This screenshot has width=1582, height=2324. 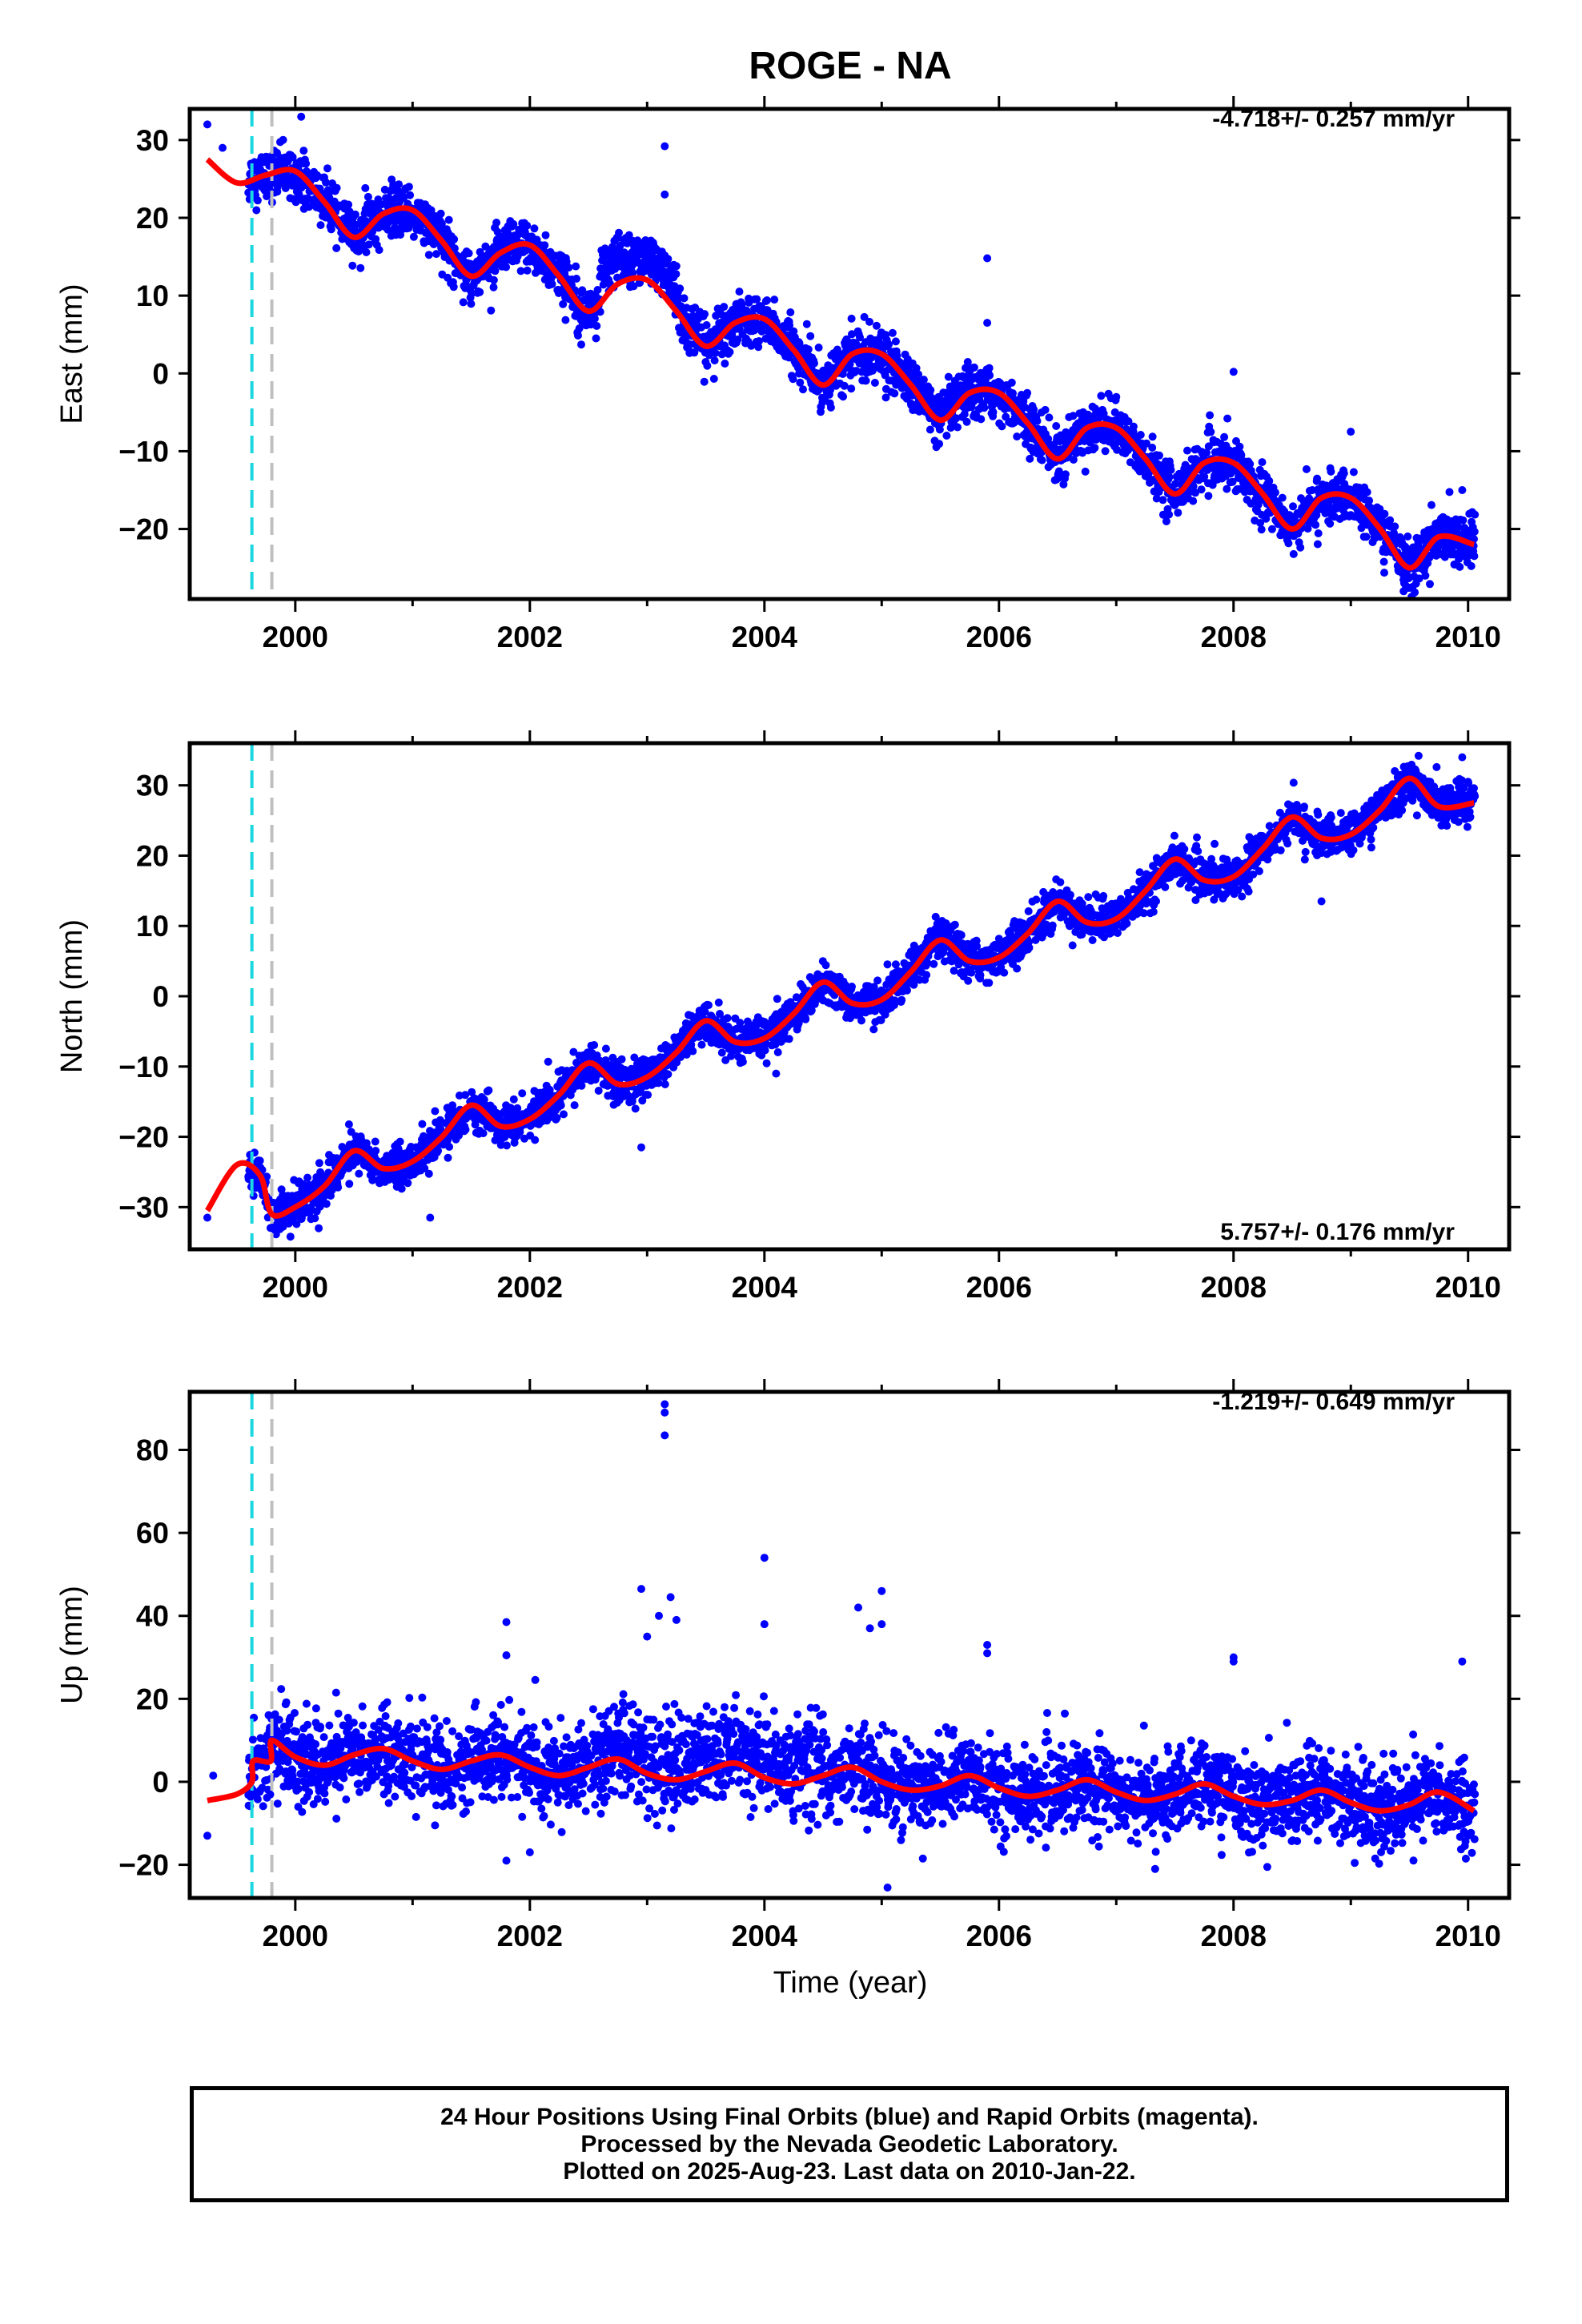 What do you see at coordinates (295, 637) in the screenshot?
I see `east-x-tick-label: 2000` at bounding box center [295, 637].